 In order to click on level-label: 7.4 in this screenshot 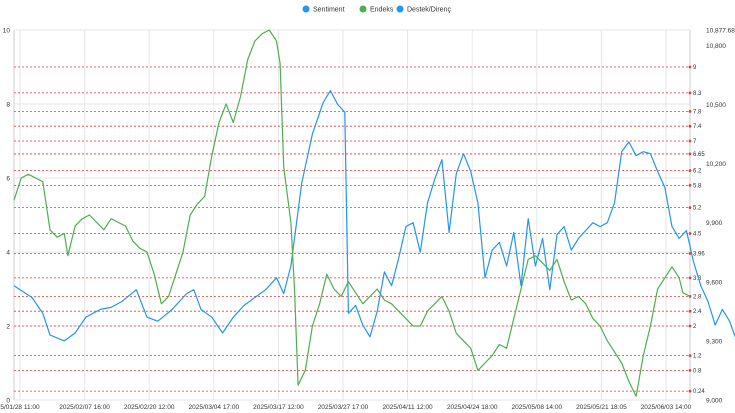, I will do `click(697, 127)`.